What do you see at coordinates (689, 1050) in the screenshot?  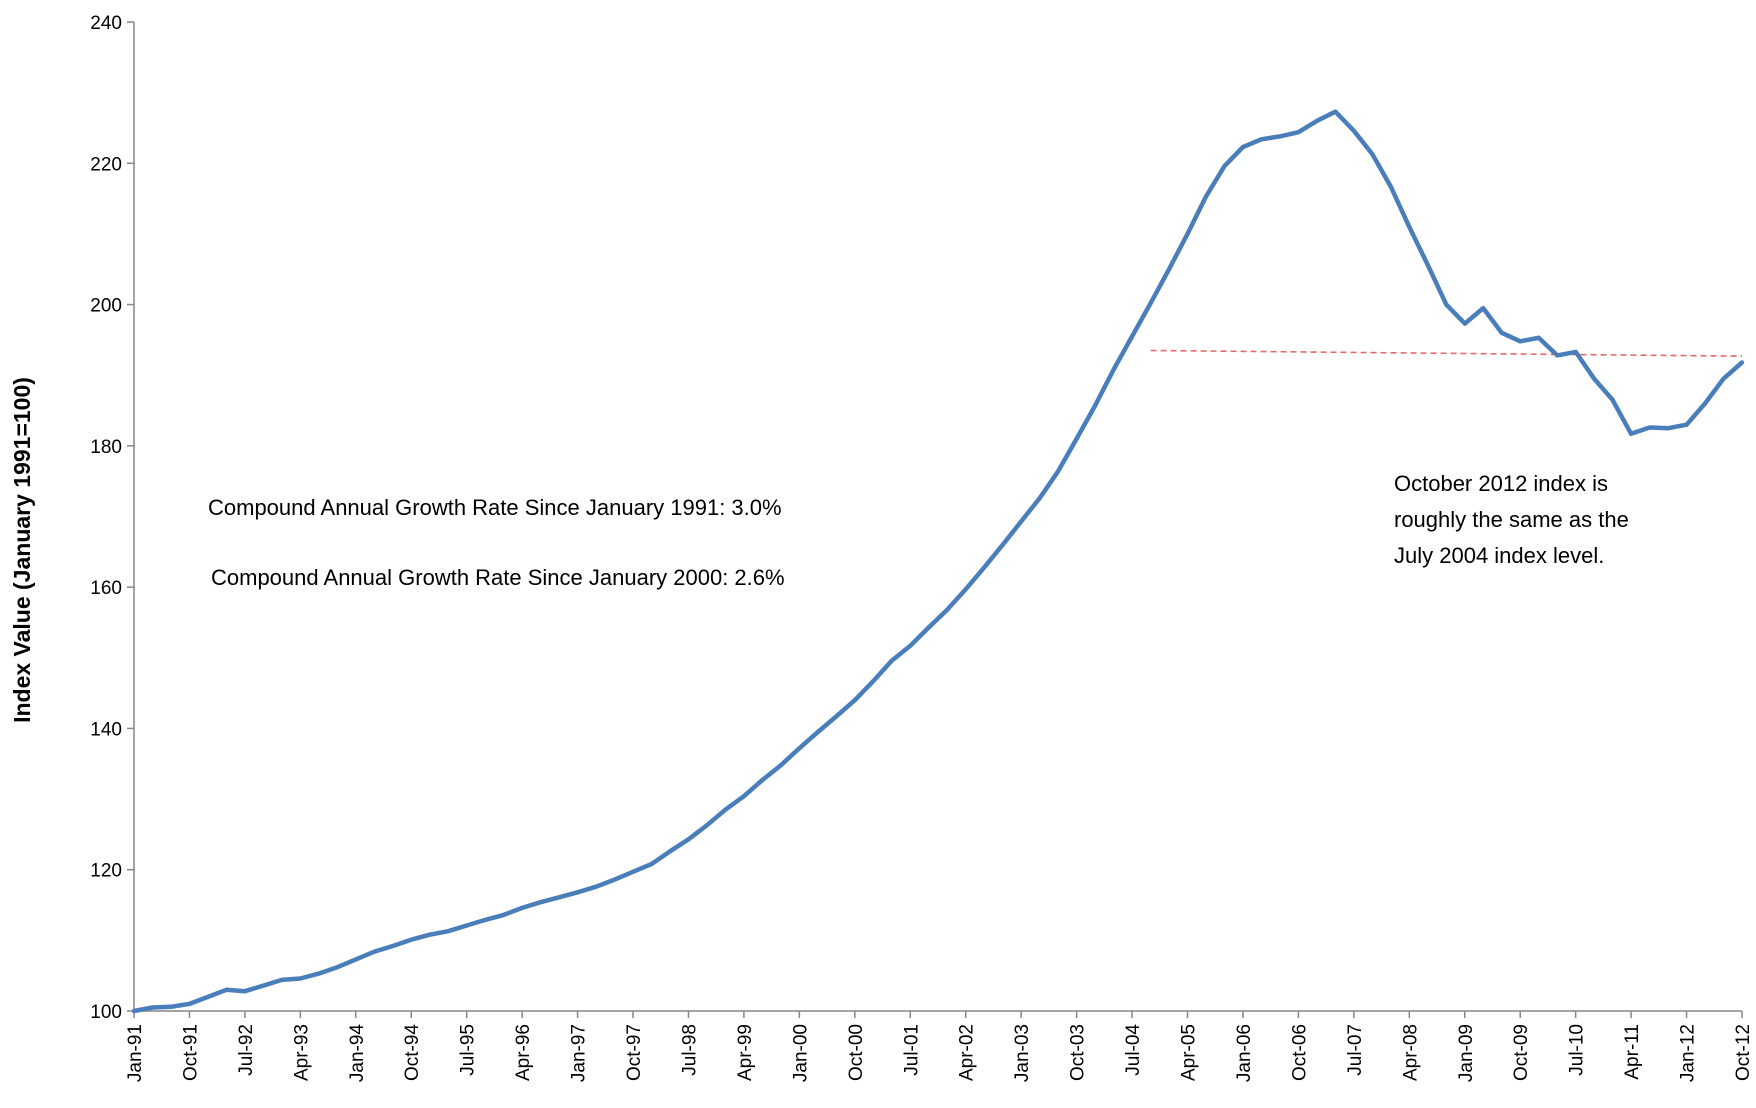 I see `x-tick-label: Jul-98` at bounding box center [689, 1050].